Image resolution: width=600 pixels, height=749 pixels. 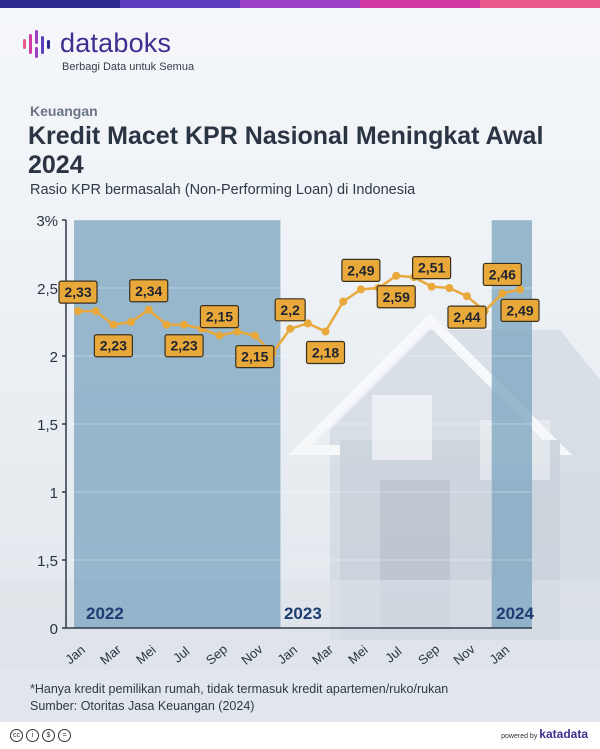 I want to click on katadata-logo: katadata, so click(x=563, y=734).